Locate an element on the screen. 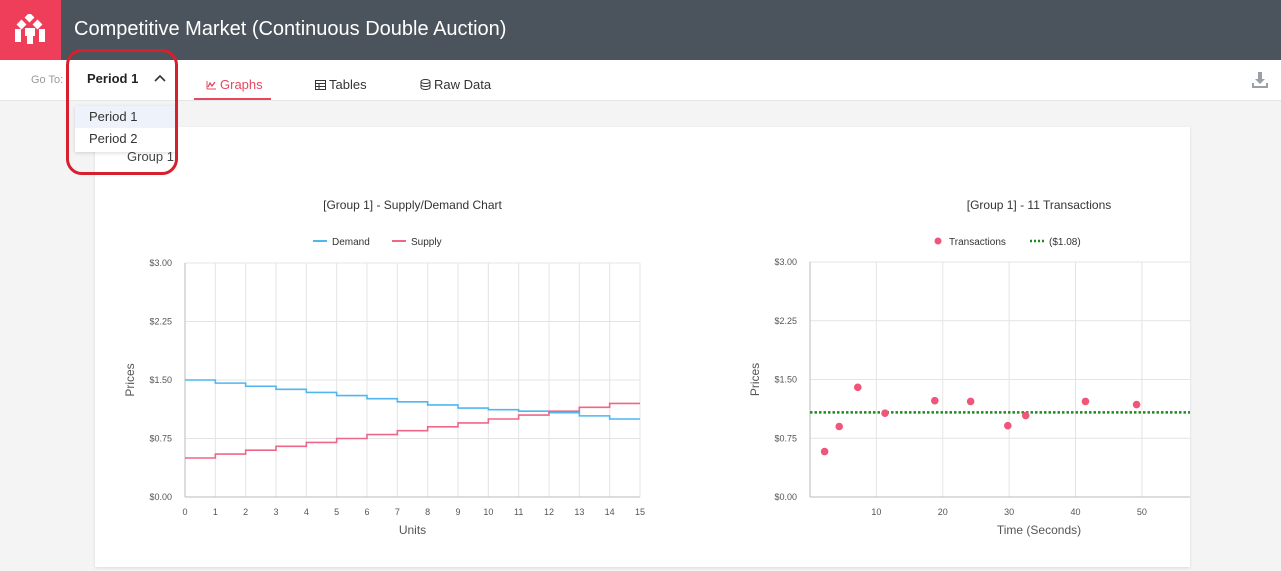 Image resolution: width=1281 pixels, height=571 pixels. tab-raw-data: Raw Data is located at coordinates (460, 80).